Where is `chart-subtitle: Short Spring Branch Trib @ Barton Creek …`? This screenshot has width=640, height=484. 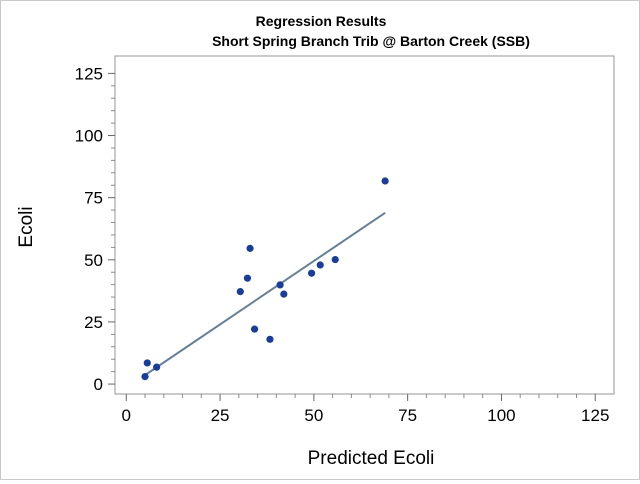
chart-subtitle: Short Spring Branch Trib @ Barton Creek … is located at coordinates (371, 41).